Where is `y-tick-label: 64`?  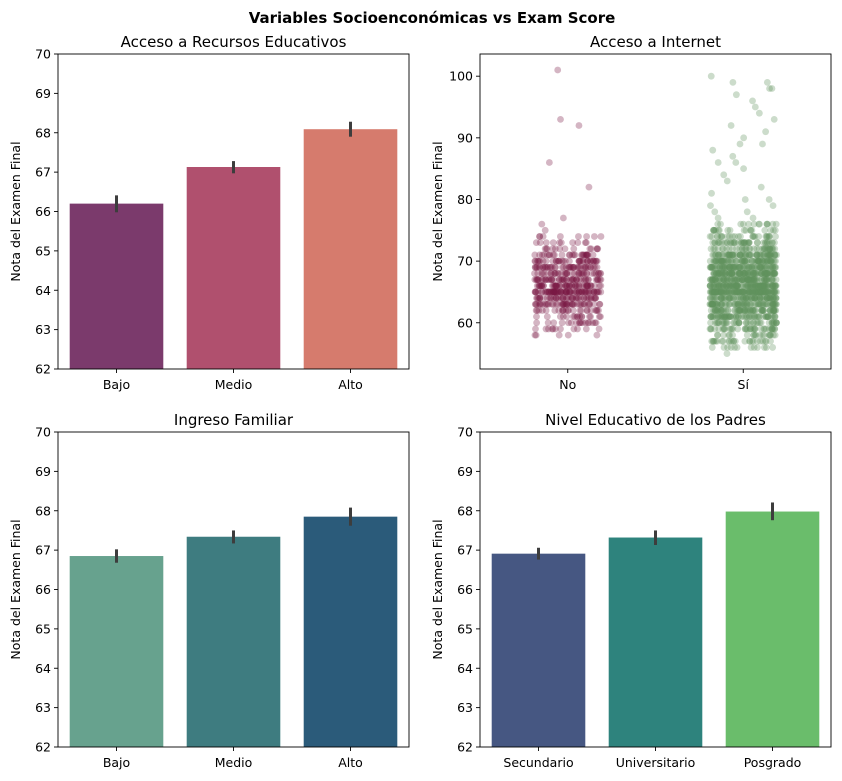 y-tick-label: 64 is located at coordinates (43, 668).